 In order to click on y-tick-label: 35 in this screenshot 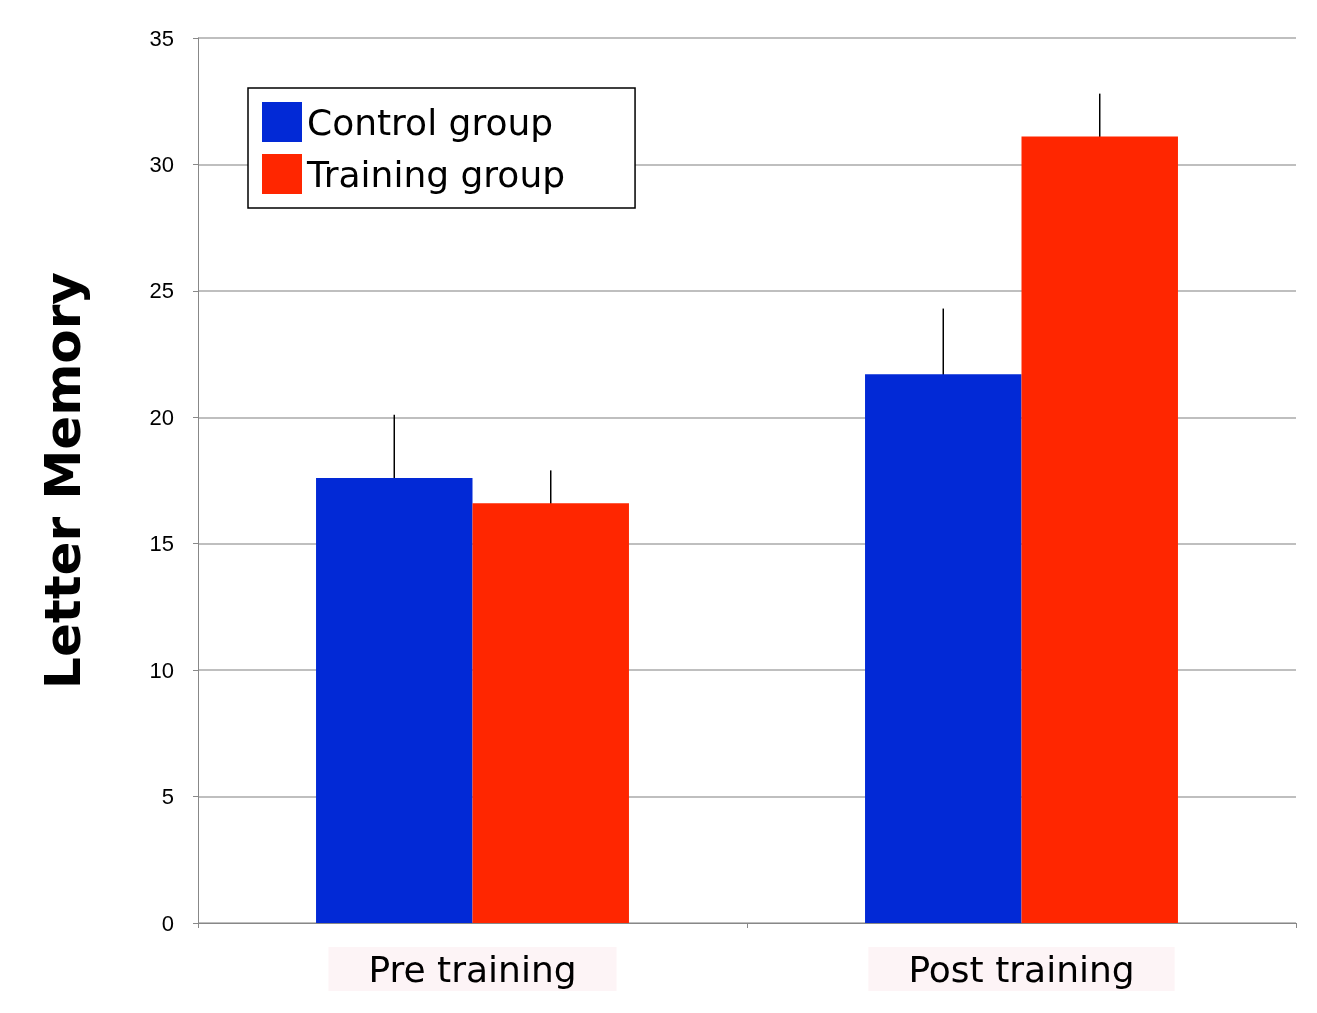, I will do `click(161, 38)`.